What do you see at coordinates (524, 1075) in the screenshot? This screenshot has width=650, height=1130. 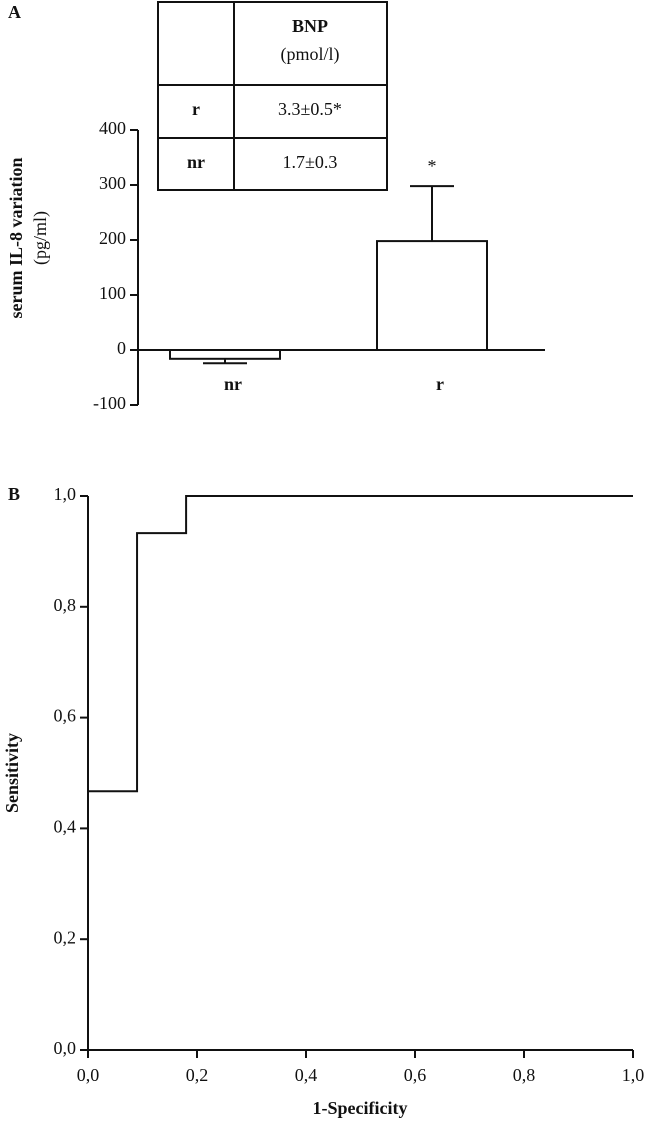 I see `x-tick-label: 0,8` at bounding box center [524, 1075].